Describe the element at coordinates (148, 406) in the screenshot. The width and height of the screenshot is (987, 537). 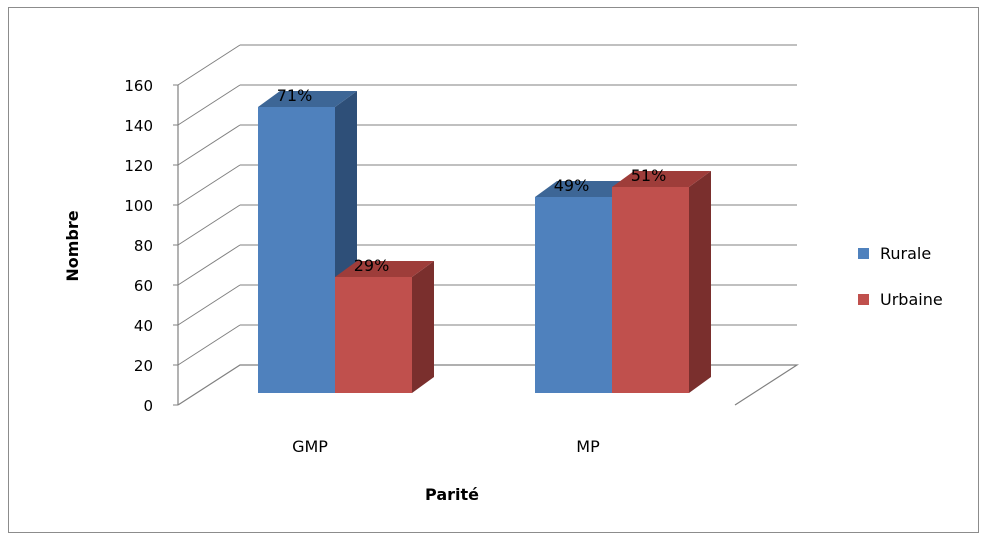
I see `y-tick-label: 0` at that location.